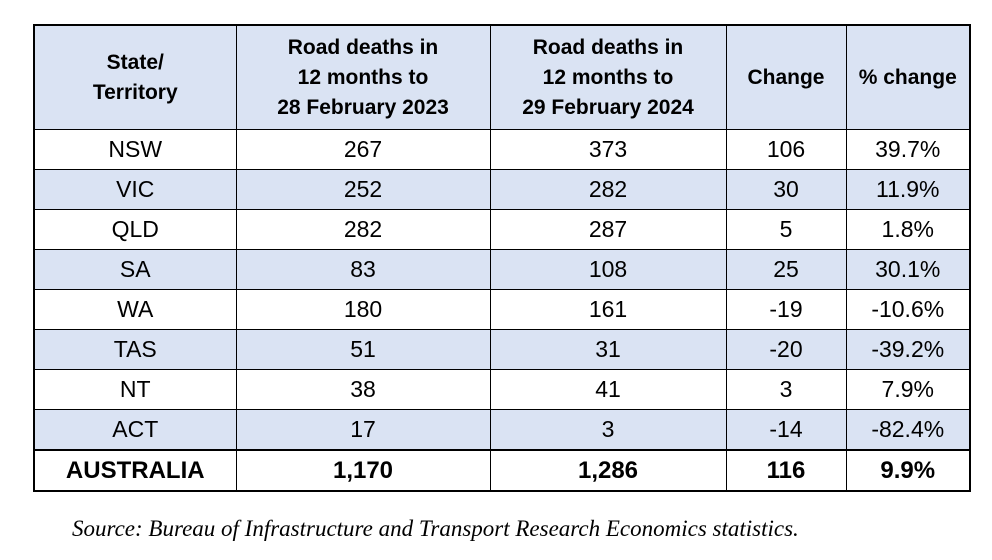  I want to click on cell-state: NT, so click(135, 389).